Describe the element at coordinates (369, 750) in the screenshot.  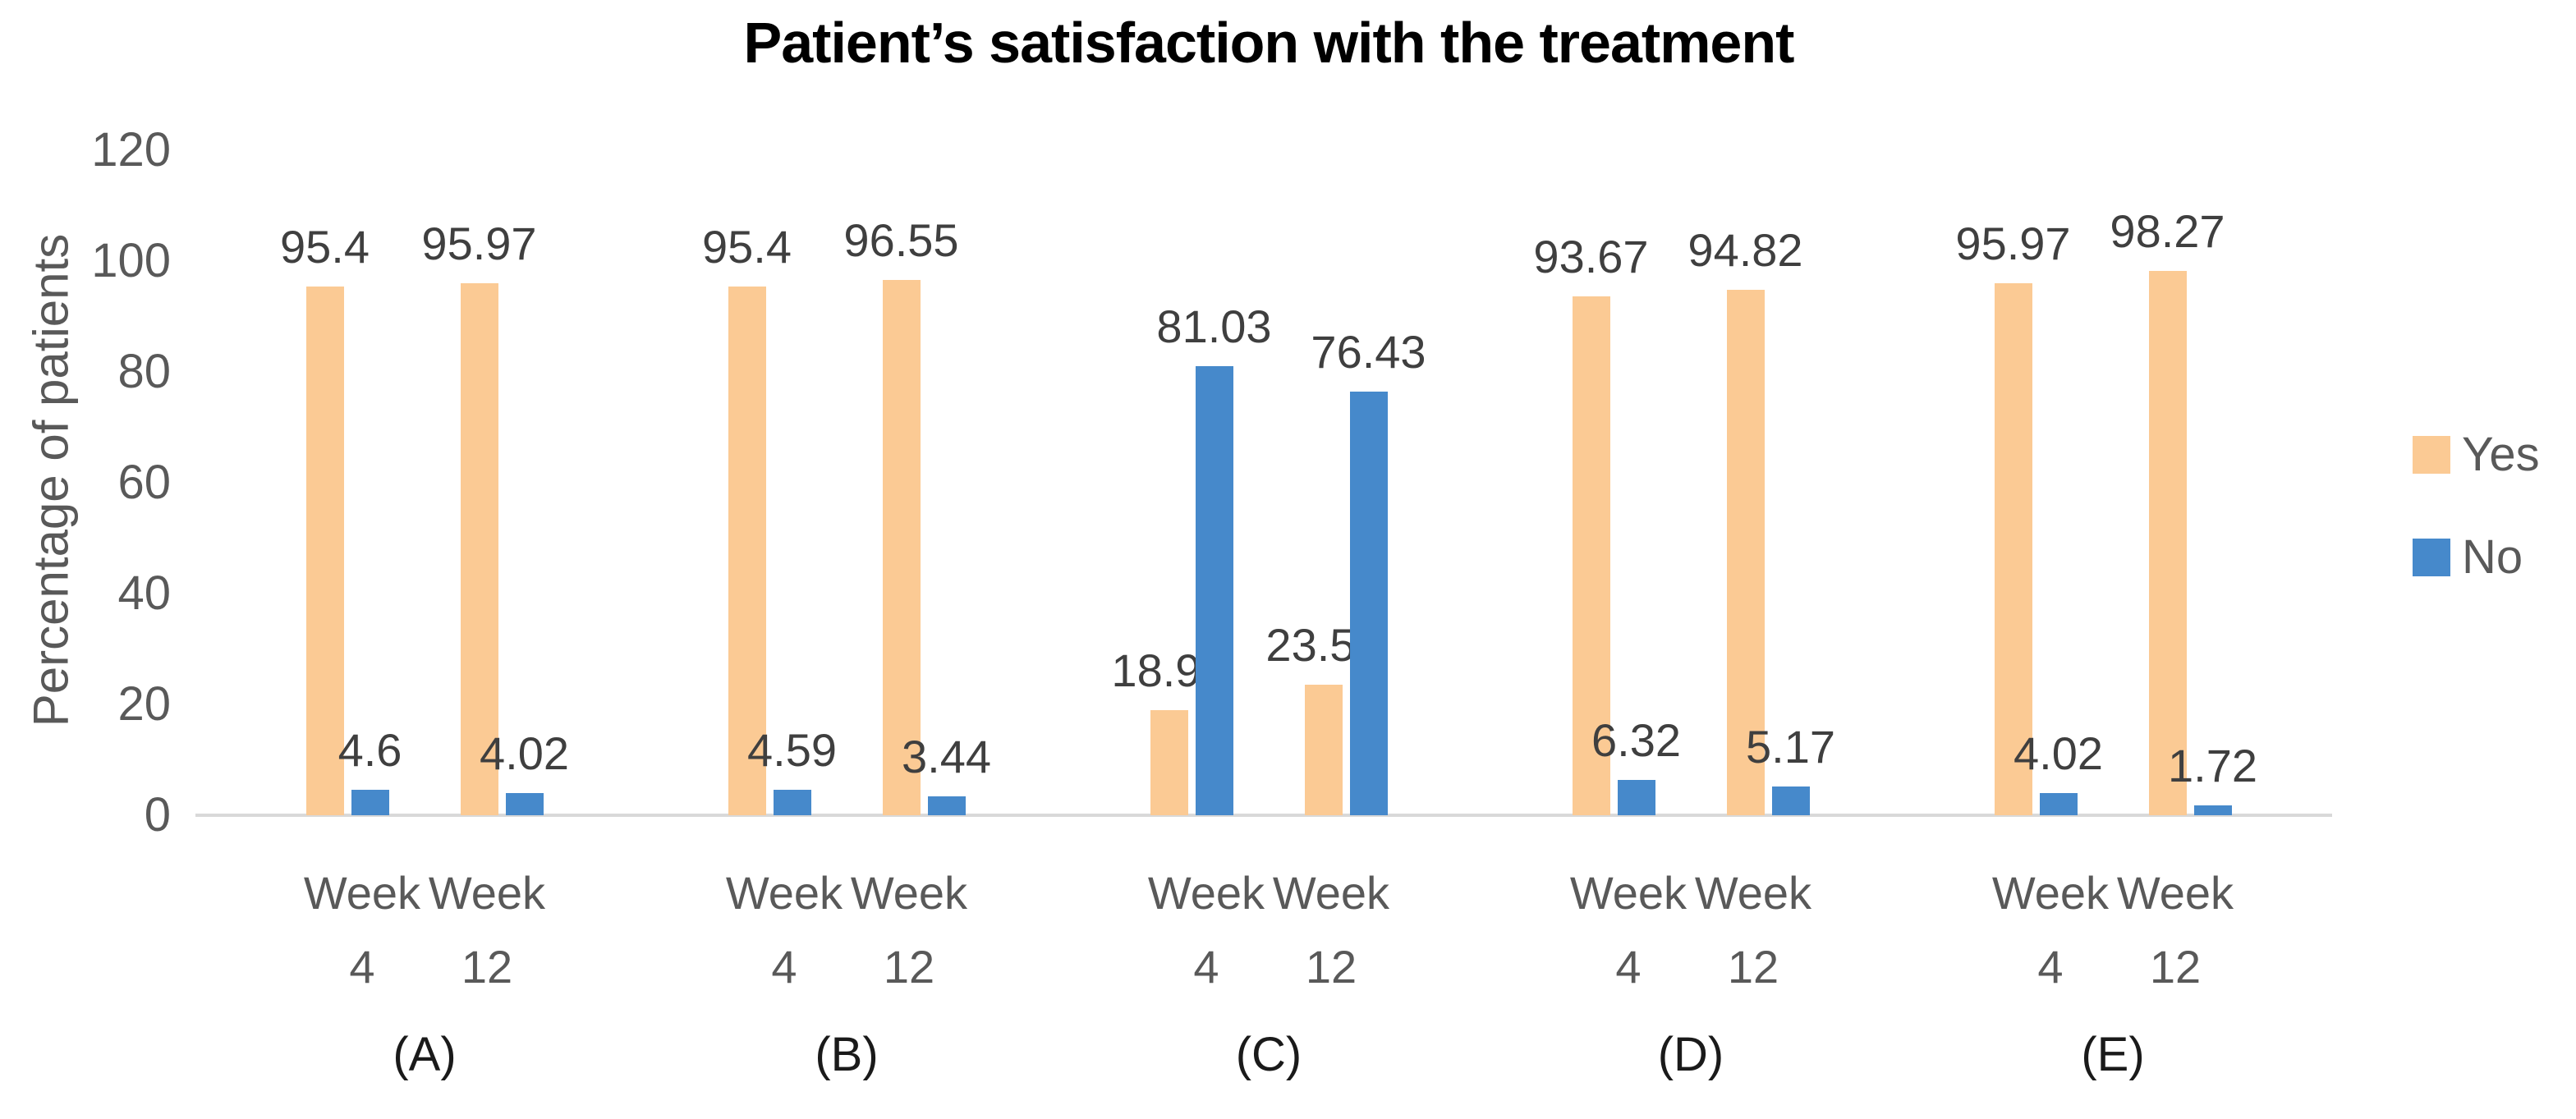
I see `data-label-no: 4.6` at that location.